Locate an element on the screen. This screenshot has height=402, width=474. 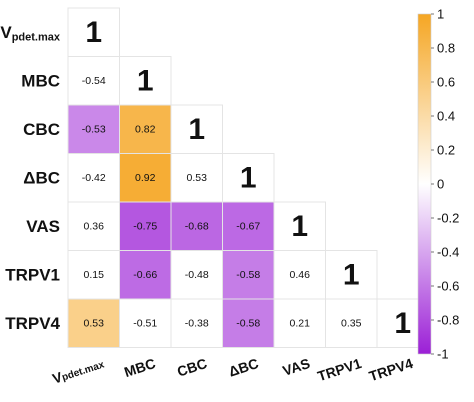
cell-value: -0.54 is located at coordinates (94, 81).